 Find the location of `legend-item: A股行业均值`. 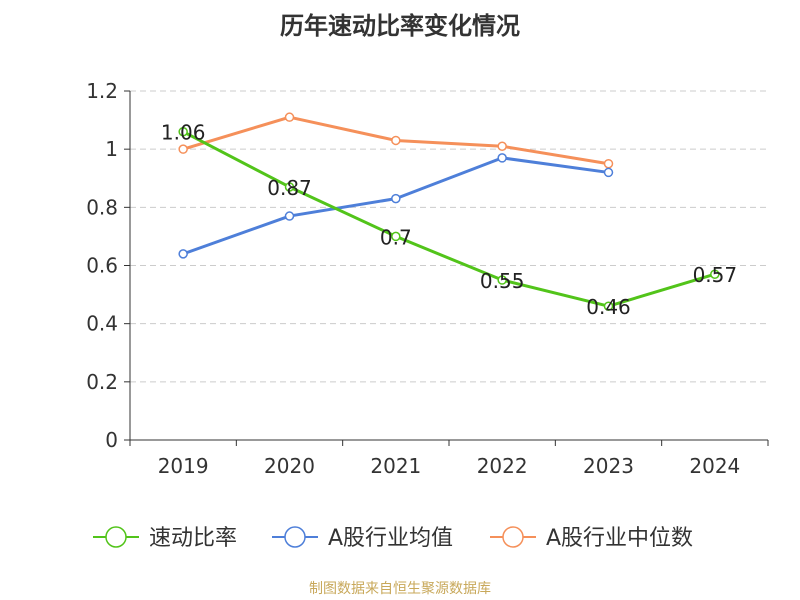

legend-item: A股行业均值 is located at coordinates (362, 538).